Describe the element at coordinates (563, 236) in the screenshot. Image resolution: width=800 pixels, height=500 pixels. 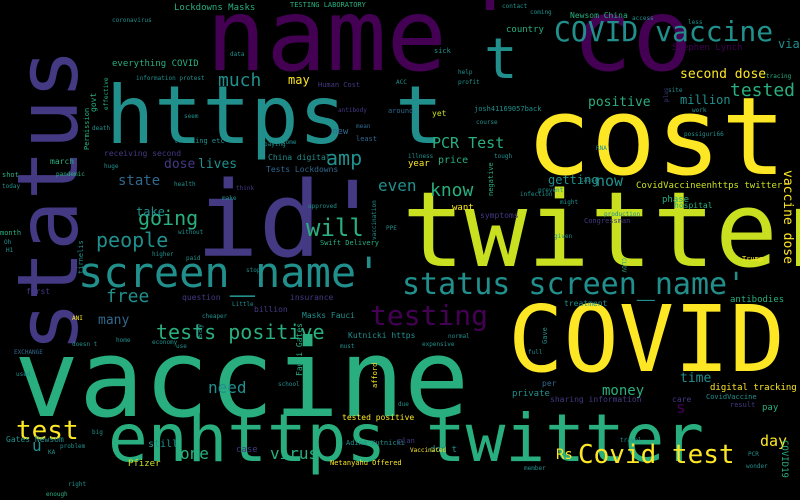
I see `cloud-word: given` at that location.